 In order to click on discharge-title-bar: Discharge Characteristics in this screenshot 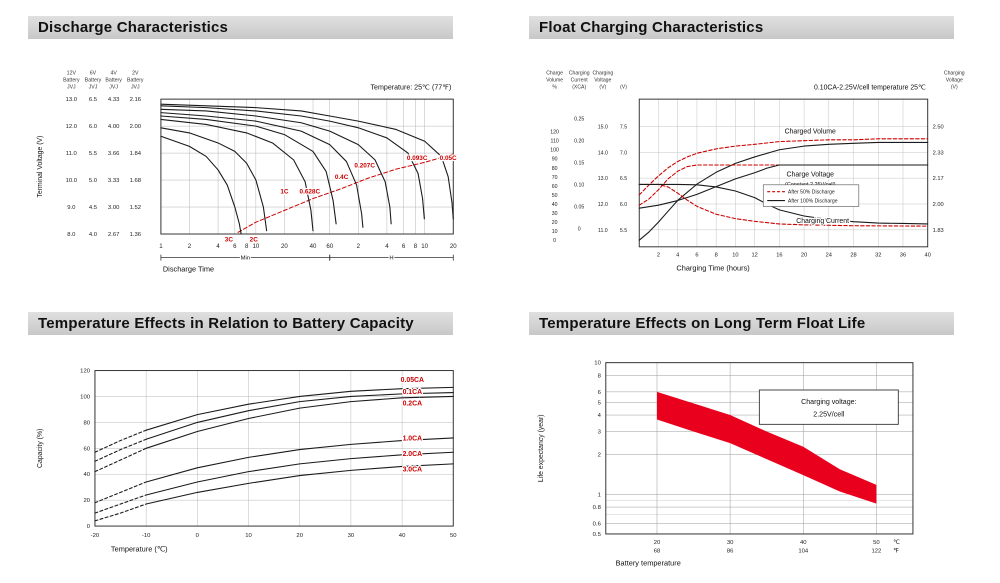, I will do `click(241, 27)`.